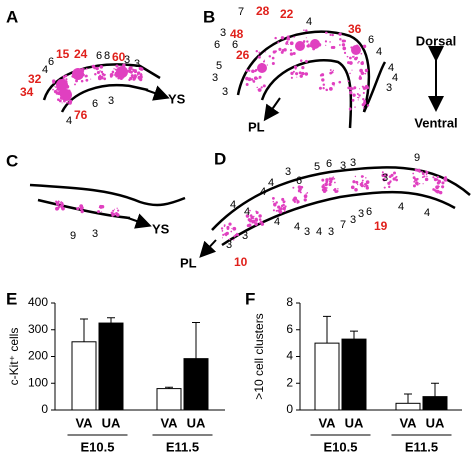 Image resolution: width=474 pixels, height=463 pixels. What do you see at coordinates (289, 382) in the screenshot?
I see `y-tick-label: 2` at bounding box center [289, 382].